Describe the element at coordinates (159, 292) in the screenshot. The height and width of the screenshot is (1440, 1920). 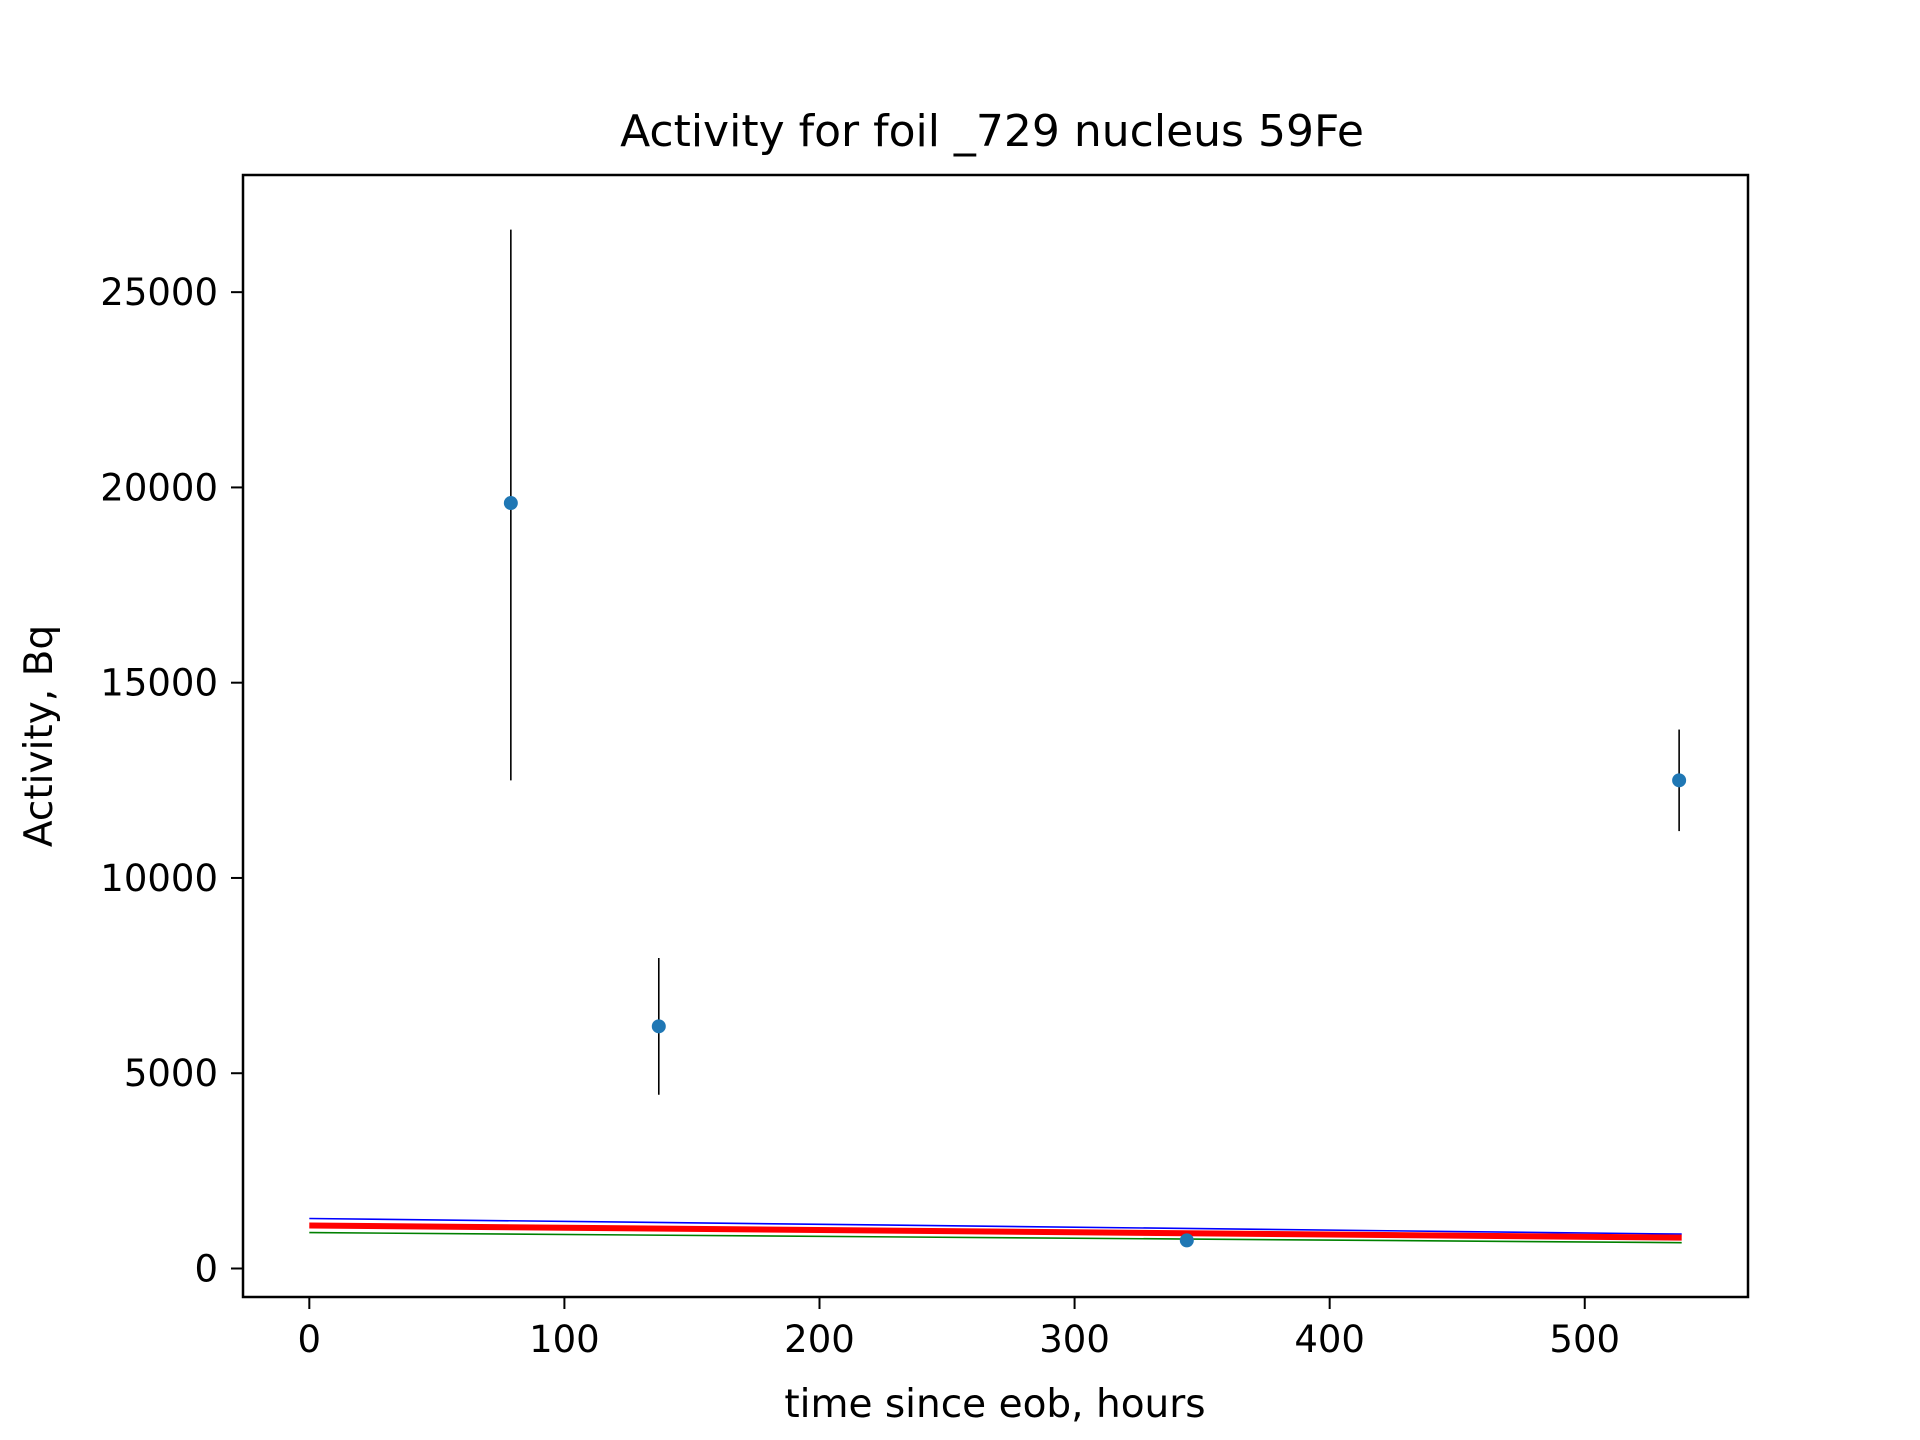
I see `y-tick-label: 25000` at that location.